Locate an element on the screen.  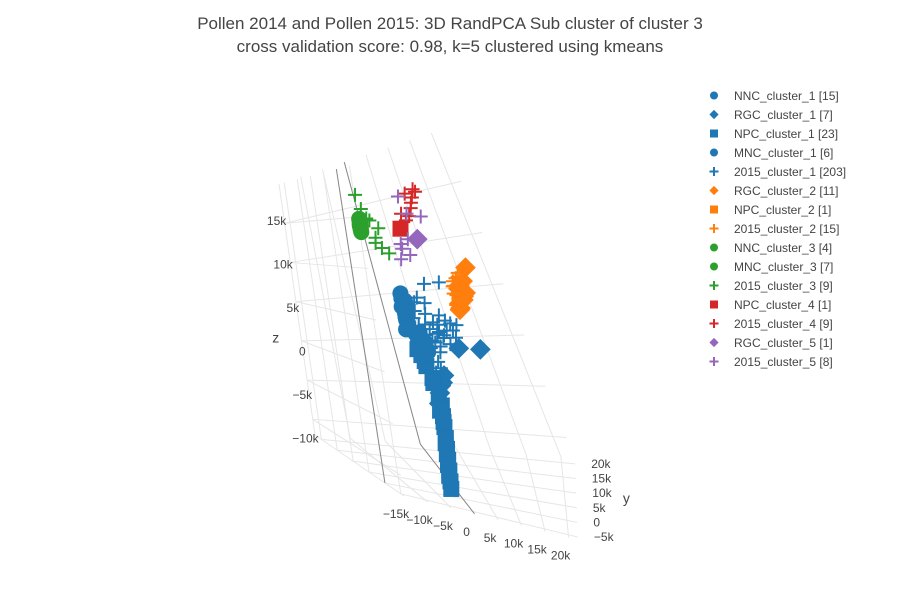
z-tick-label: 15k is located at coordinates (277, 221).